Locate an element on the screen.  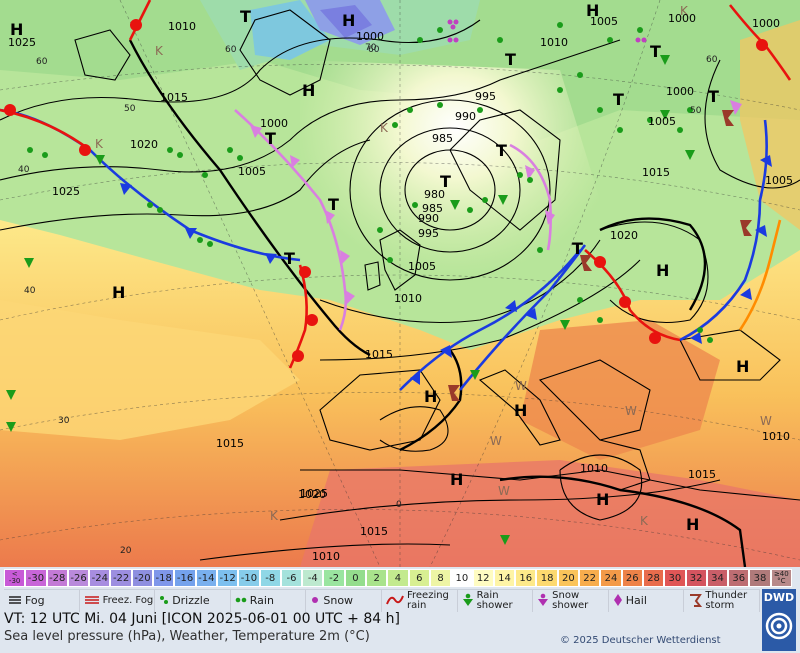
temperature-scale-cell: 10 is located at coordinates (462, 578).